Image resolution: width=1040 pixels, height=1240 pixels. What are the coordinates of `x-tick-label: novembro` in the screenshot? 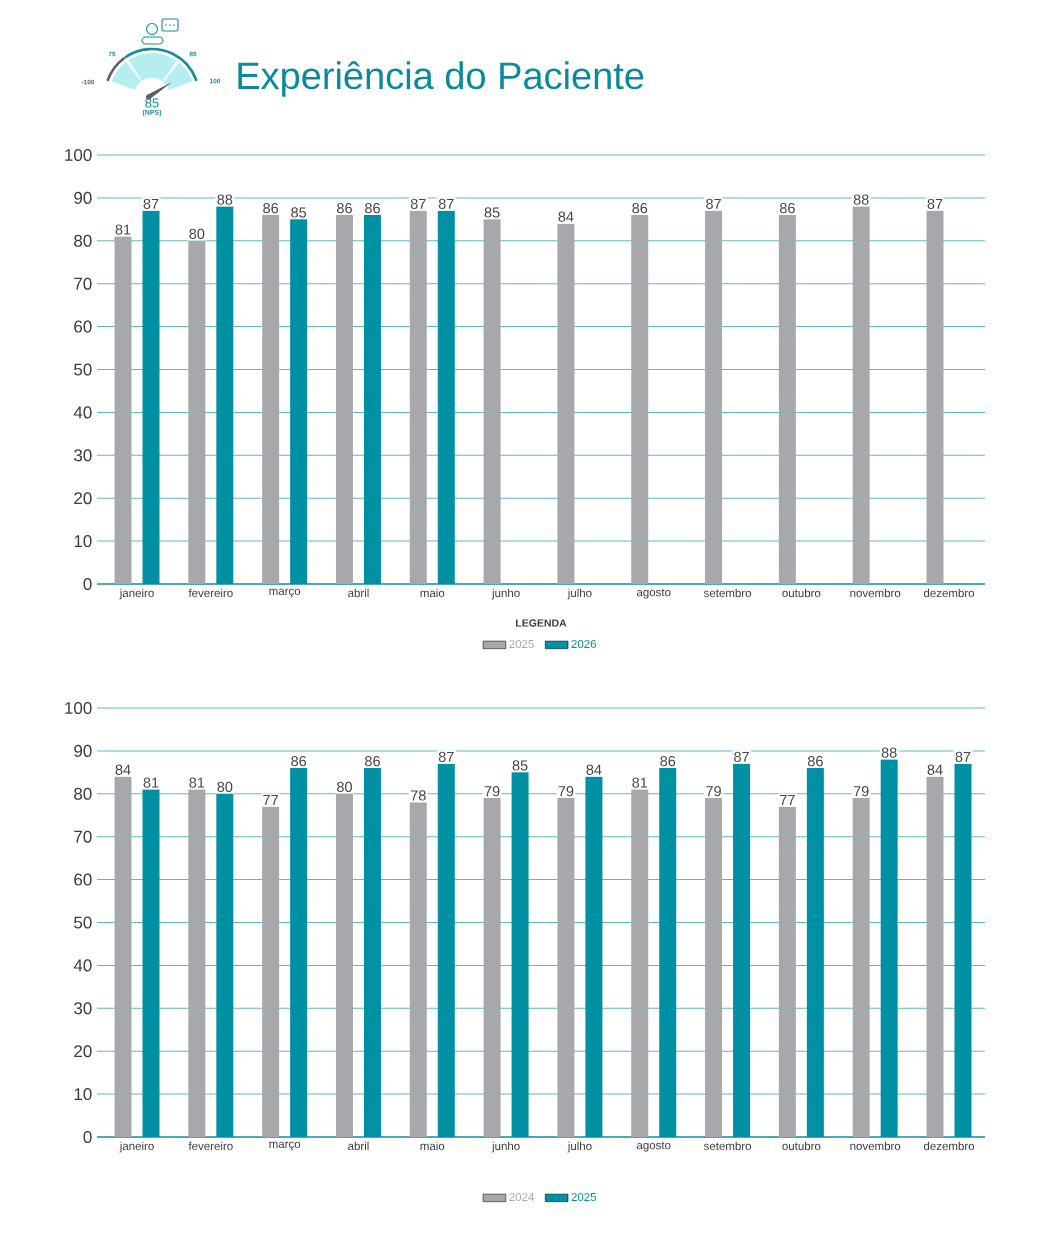 It's located at (875, 593).